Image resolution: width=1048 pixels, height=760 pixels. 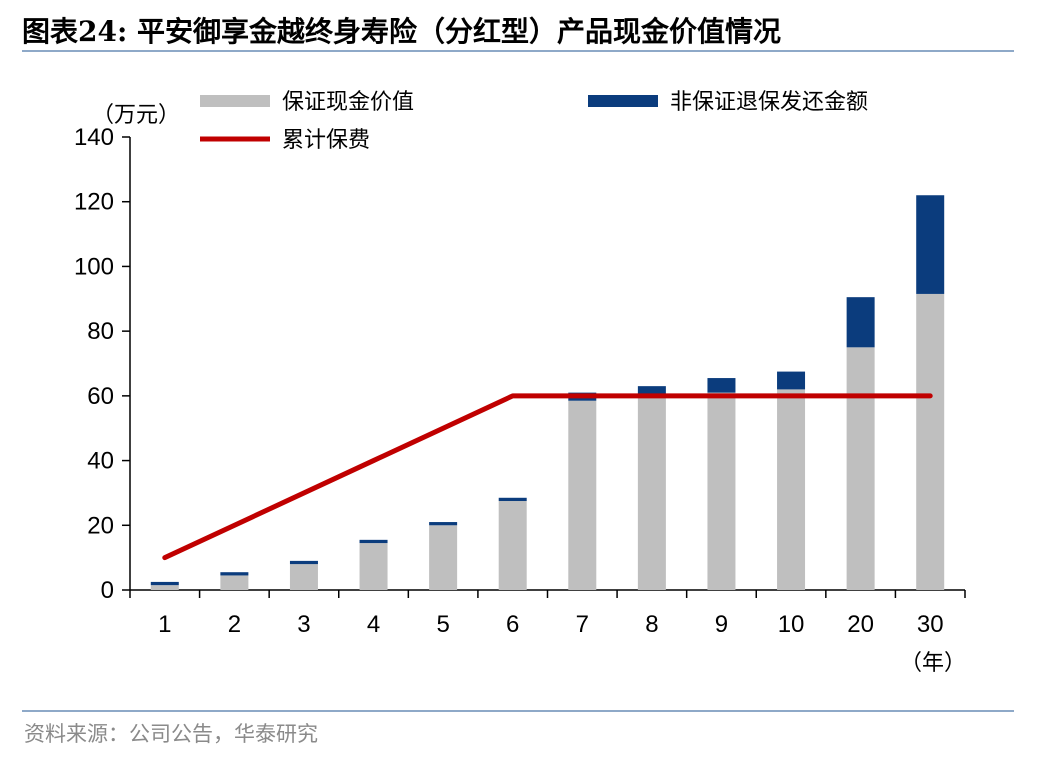 What do you see at coordinates (107, 590) in the screenshot?
I see `y-tick-label: 0` at bounding box center [107, 590].